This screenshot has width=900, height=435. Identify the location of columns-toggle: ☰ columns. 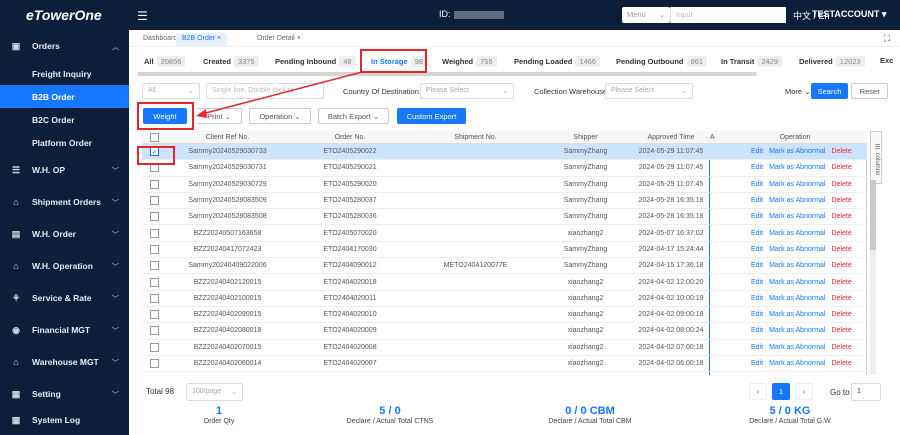
(876, 157).